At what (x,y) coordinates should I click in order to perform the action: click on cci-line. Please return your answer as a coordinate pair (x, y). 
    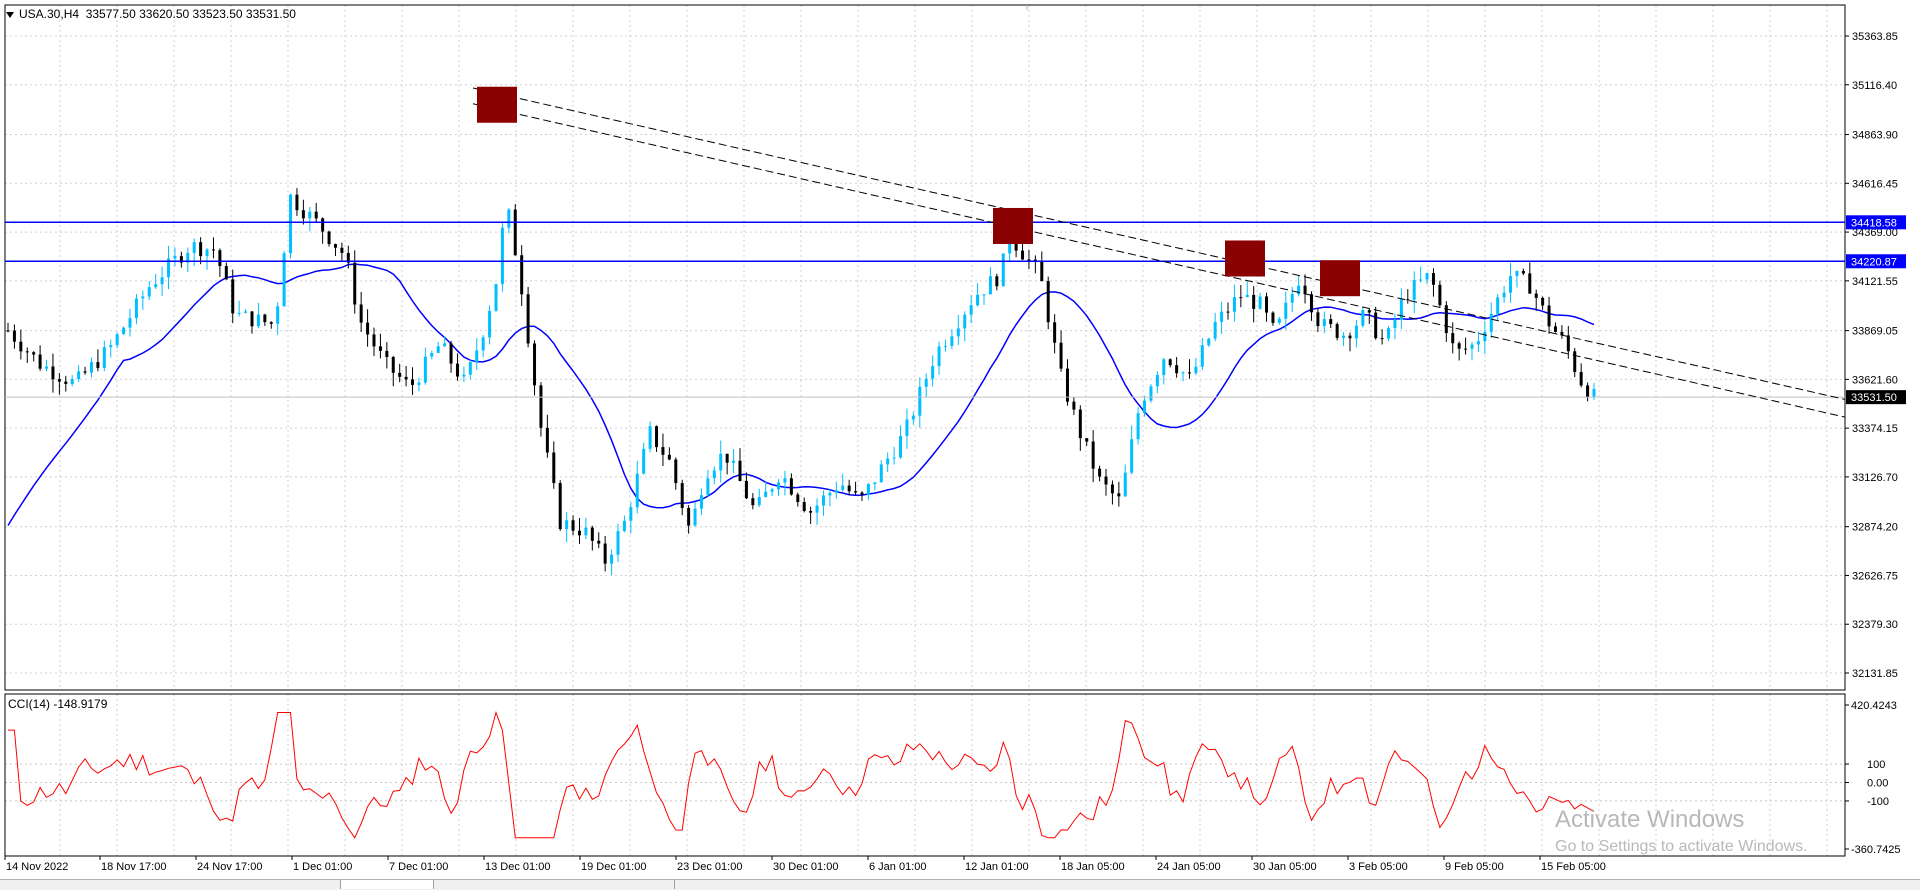
    Looking at the image, I should click on (801, 774).